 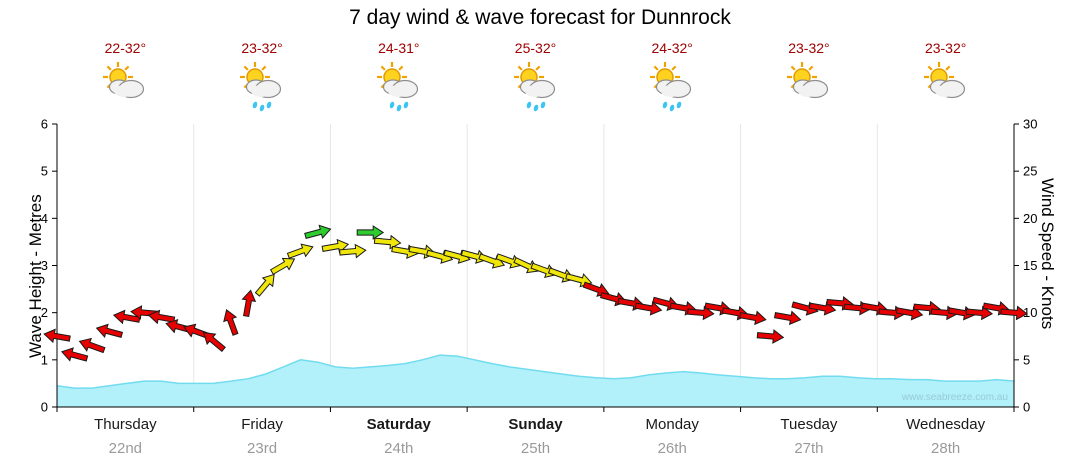 What do you see at coordinates (398, 424) in the screenshot?
I see `day-label: Saturday` at bounding box center [398, 424].